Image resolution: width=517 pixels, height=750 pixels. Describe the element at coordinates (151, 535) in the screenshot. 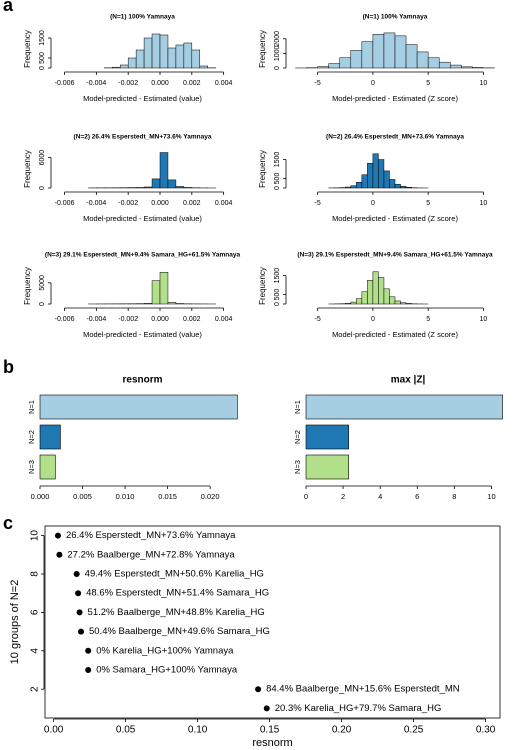

I see `point-label: 26.4% Esperstedt_MN+73.6% Yamnaya` at that location.